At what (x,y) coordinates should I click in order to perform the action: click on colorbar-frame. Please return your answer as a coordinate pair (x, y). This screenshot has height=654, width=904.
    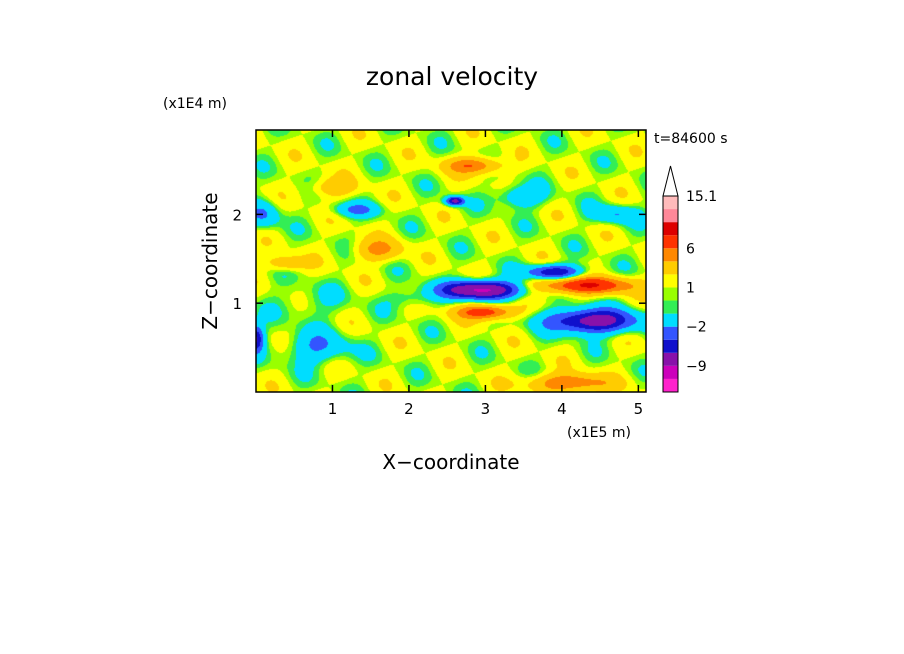
    Looking at the image, I should click on (670, 294).